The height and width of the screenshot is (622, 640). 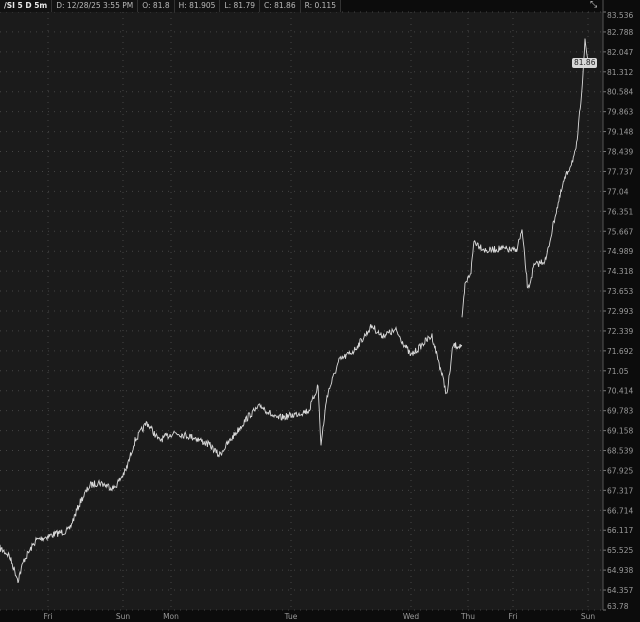 What do you see at coordinates (618, 606) in the screenshot?
I see `y-tick-label: 63.78` at bounding box center [618, 606].